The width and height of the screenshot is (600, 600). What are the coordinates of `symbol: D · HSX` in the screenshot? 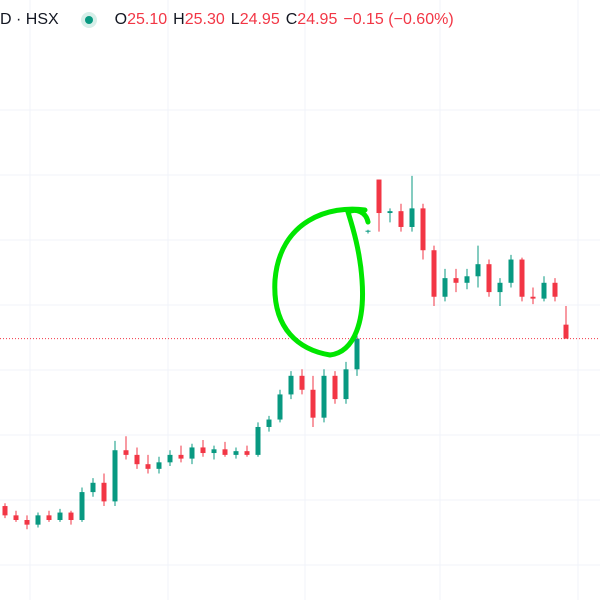 It's located at (29, 19).